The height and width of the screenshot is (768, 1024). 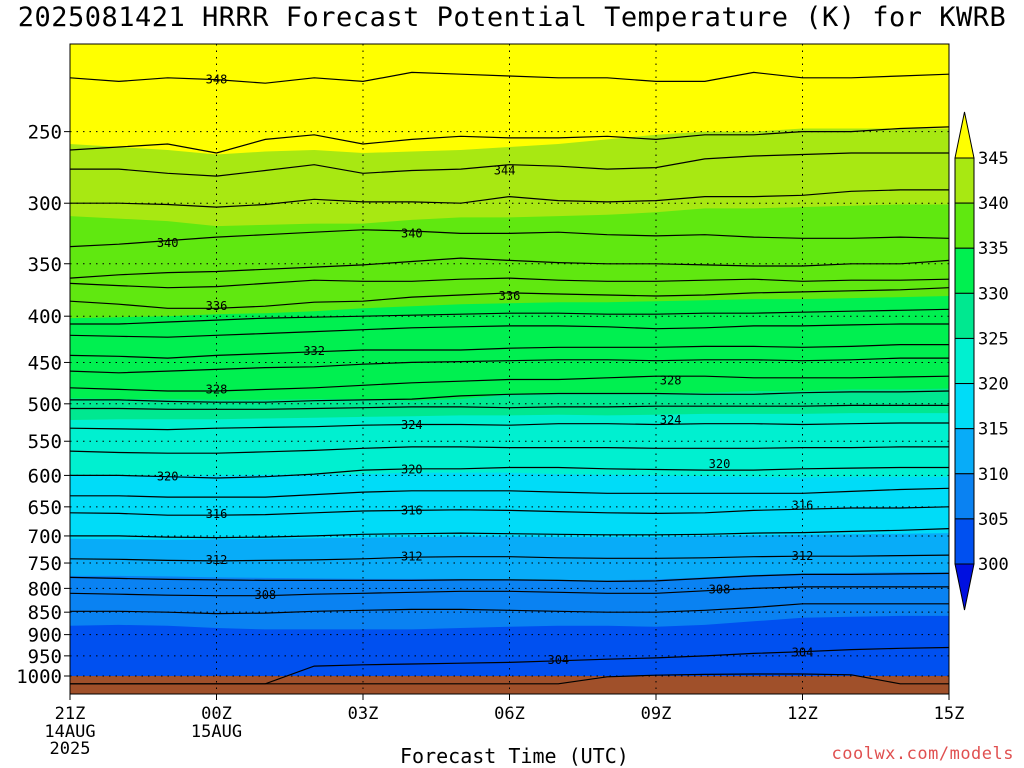 I want to click on y-tick-label-800: 800, so click(x=45, y=589).